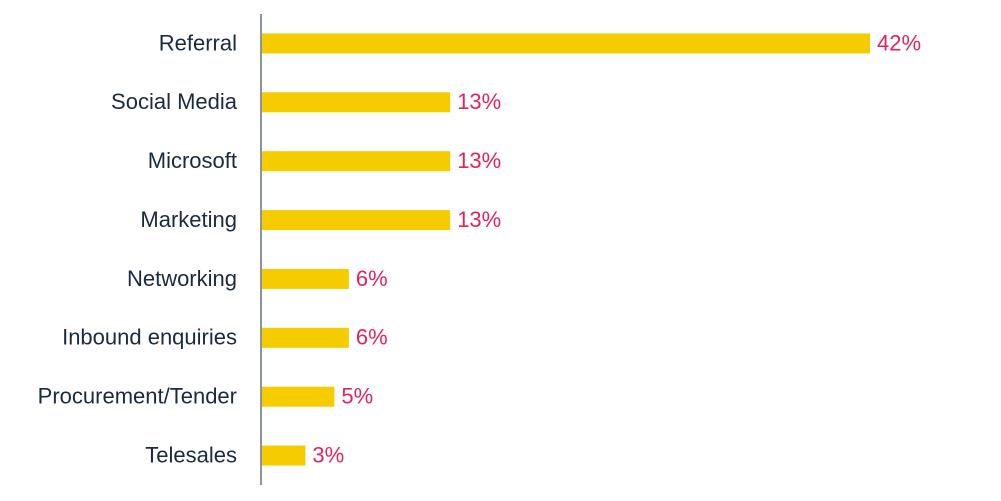 The height and width of the screenshot is (501, 1001). What do you see at coordinates (182, 278) in the screenshot?
I see `category-label: Networking` at bounding box center [182, 278].